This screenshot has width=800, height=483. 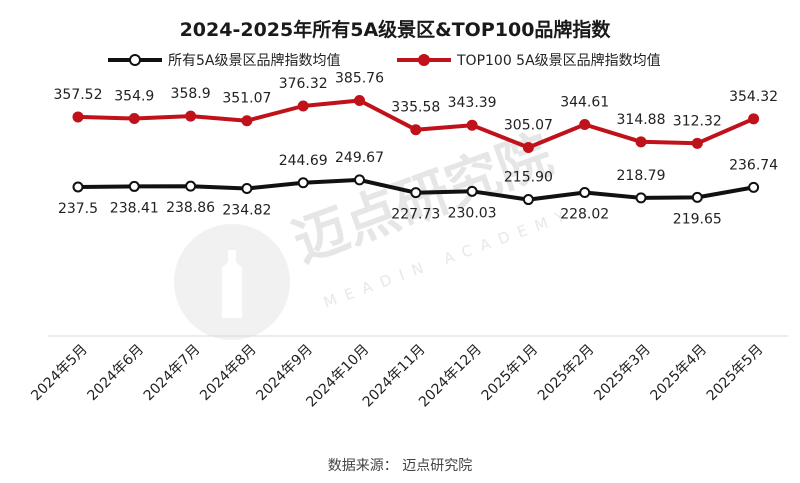 What do you see at coordinates (679, 373) in the screenshot?
I see `x-tick-label: 2025年4月` at bounding box center [679, 373].